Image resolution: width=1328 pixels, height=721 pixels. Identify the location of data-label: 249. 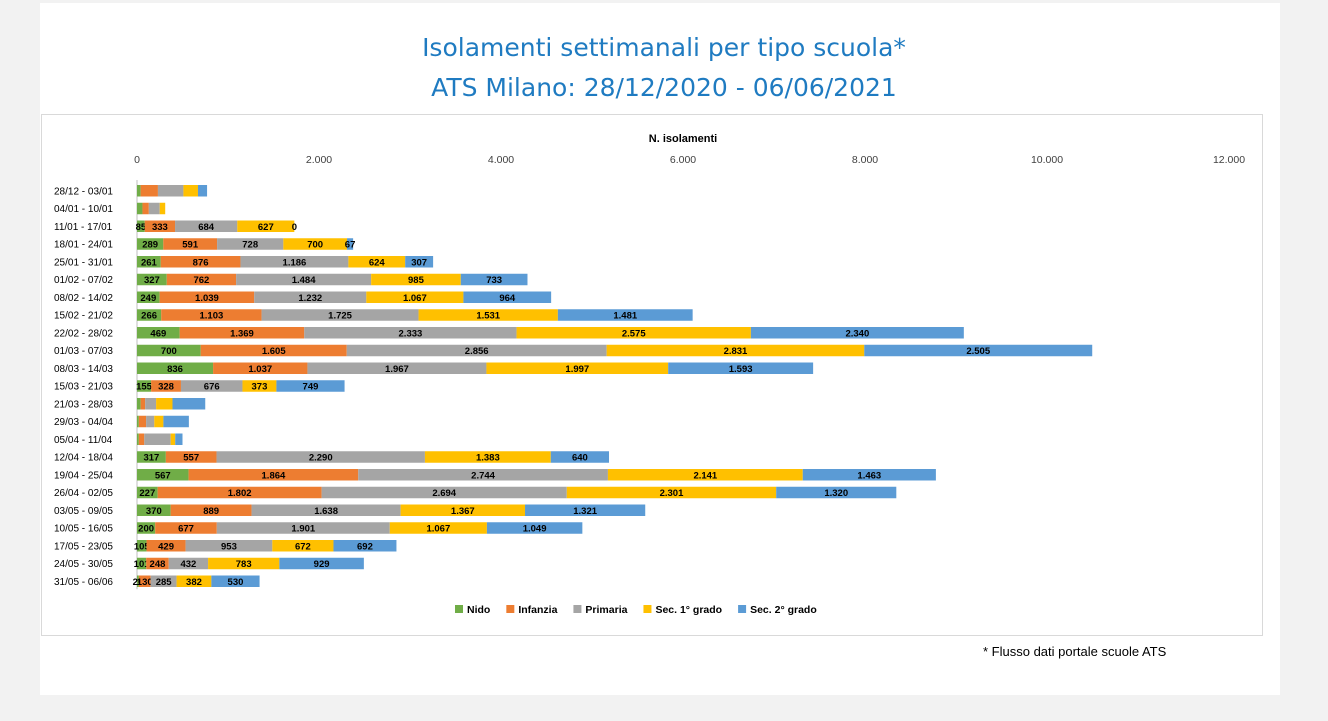
(148, 298).